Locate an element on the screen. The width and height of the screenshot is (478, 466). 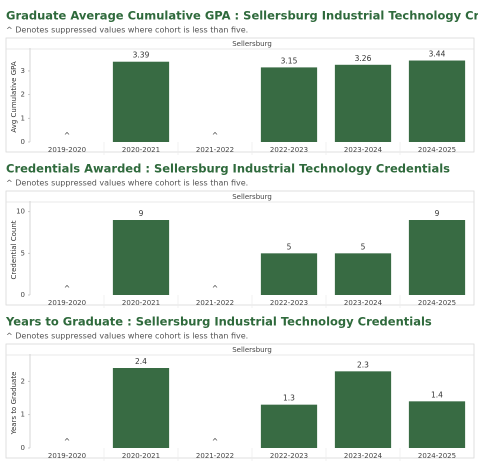
value-label: 2.3 is located at coordinates (363, 364).